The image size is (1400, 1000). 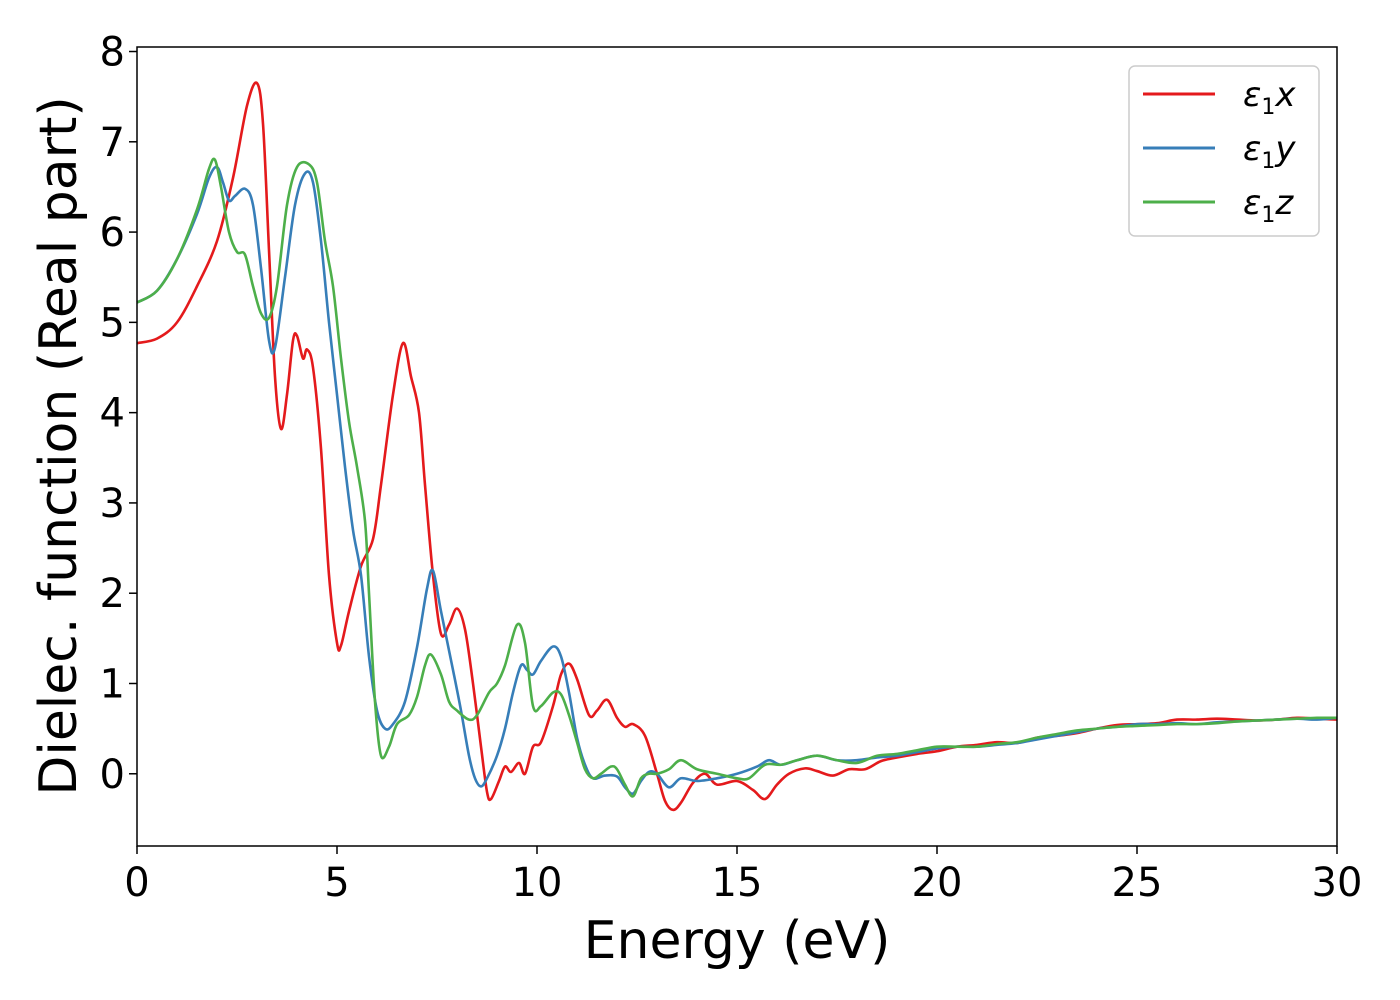 I want to click on legend-label-y: ε1y, so click(x=1269, y=151).